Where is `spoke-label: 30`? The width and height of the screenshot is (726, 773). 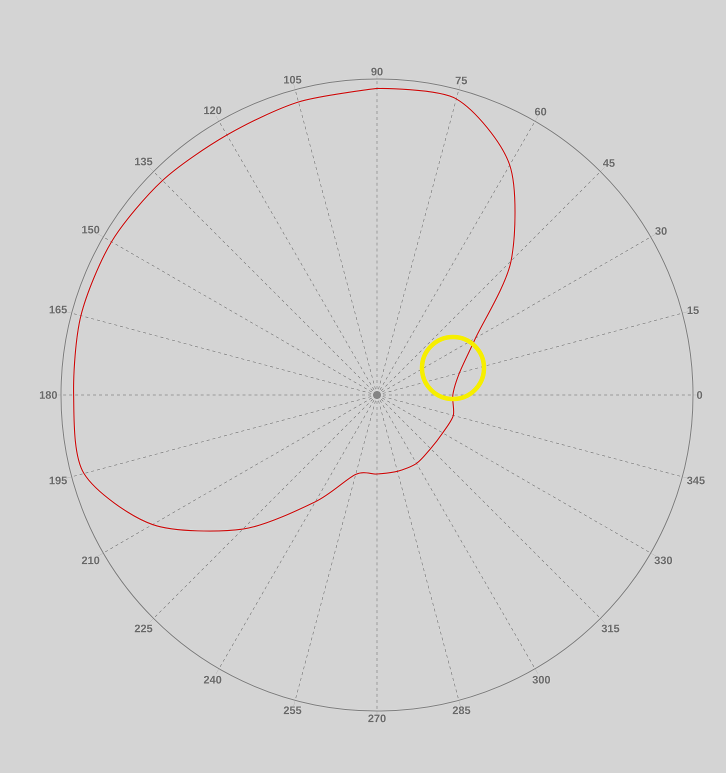
spoke-label: 30 is located at coordinates (661, 231).